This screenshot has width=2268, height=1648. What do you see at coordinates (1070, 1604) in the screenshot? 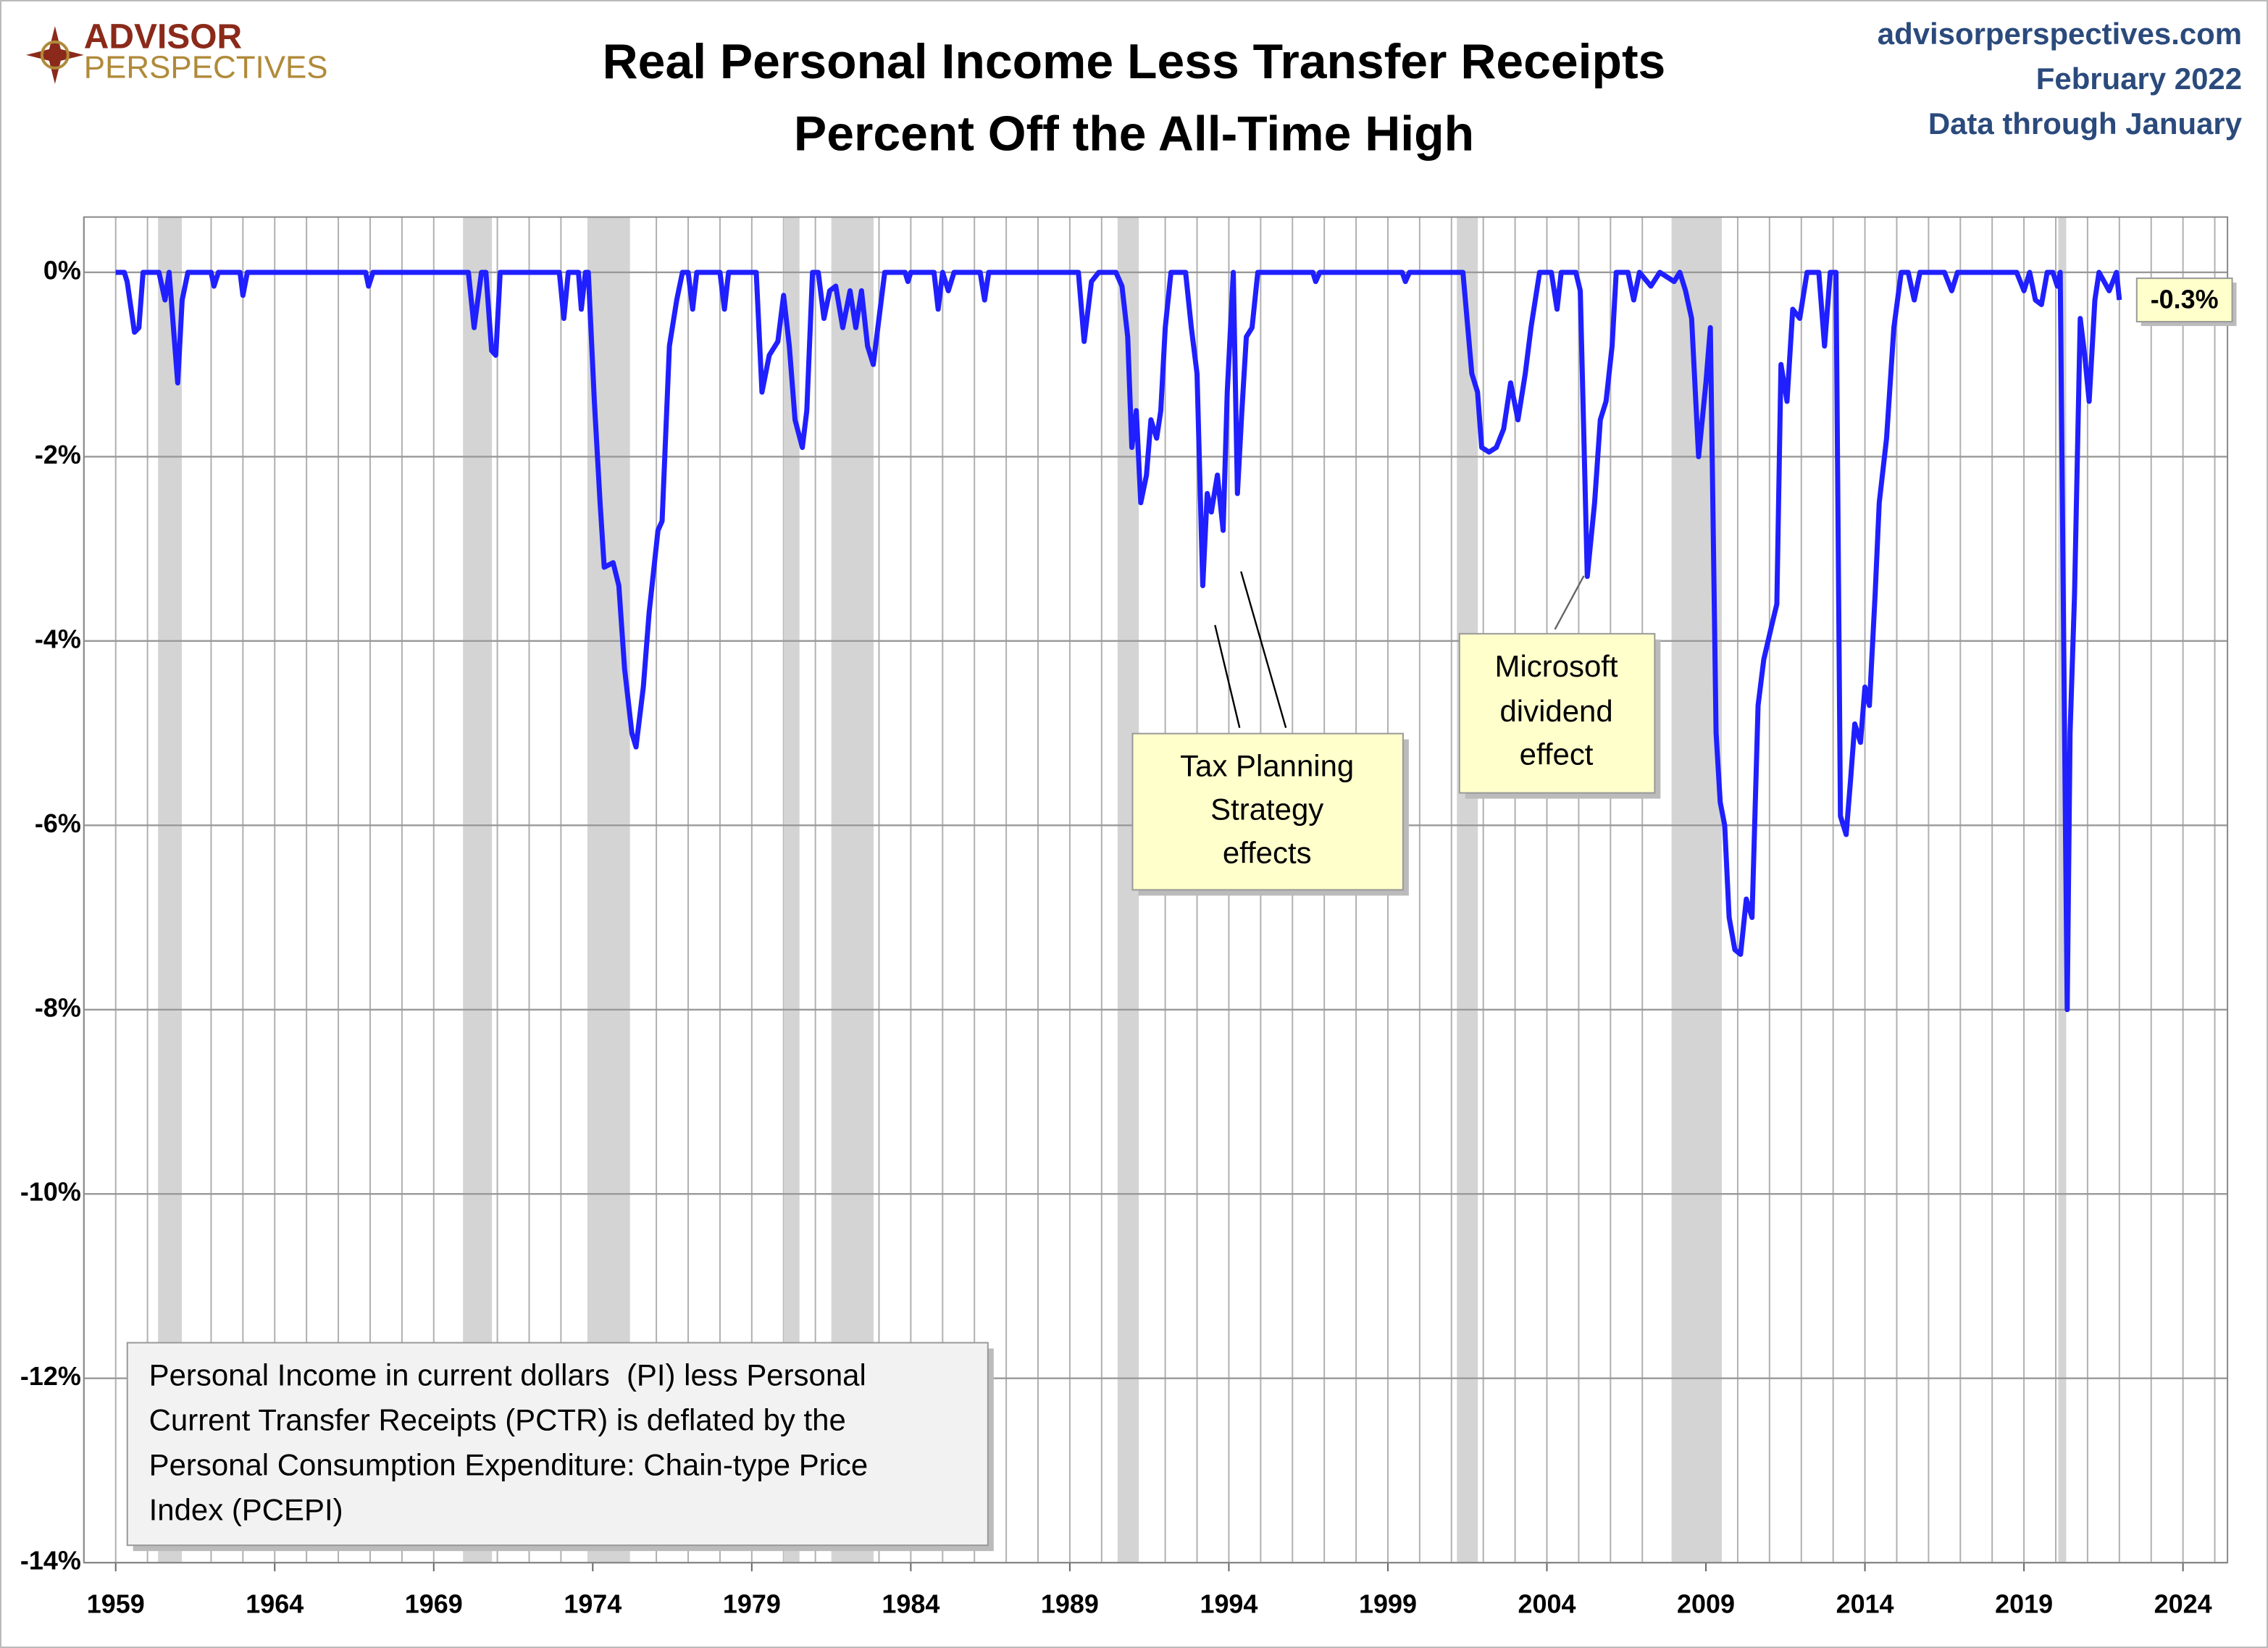
I see `x-tick-label: 1989` at bounding box center [1070, 1604].